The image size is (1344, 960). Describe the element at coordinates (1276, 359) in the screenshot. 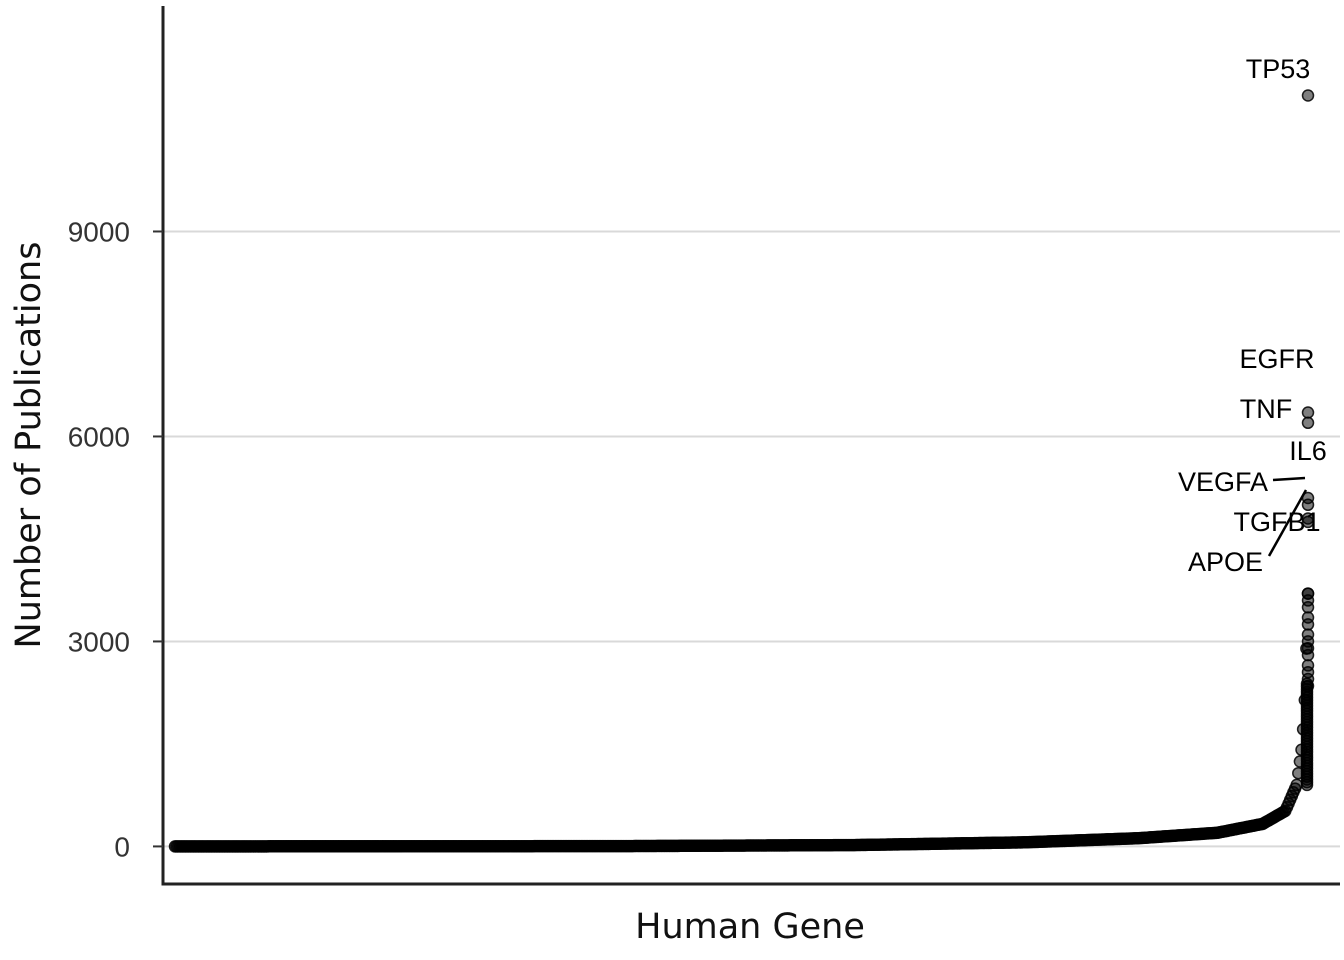

I see `annotation-egfr: EGFR` at that location.